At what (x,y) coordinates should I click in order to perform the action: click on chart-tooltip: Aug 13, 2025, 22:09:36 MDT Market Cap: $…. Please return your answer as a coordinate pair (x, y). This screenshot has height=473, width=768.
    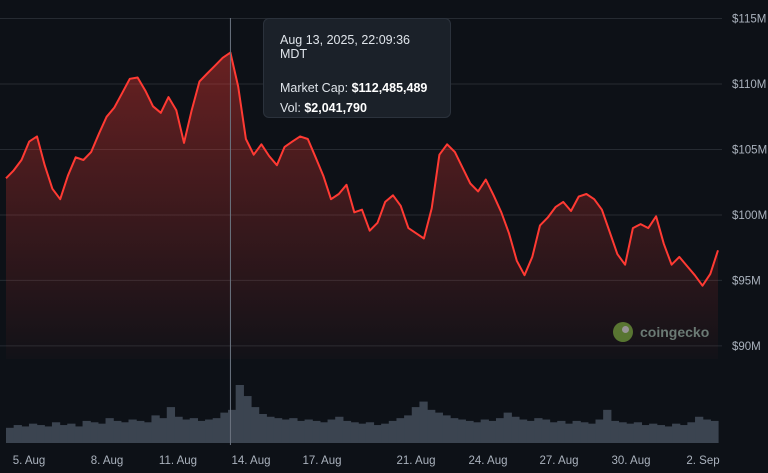
    Looking at the image, I should click on (357, 68).